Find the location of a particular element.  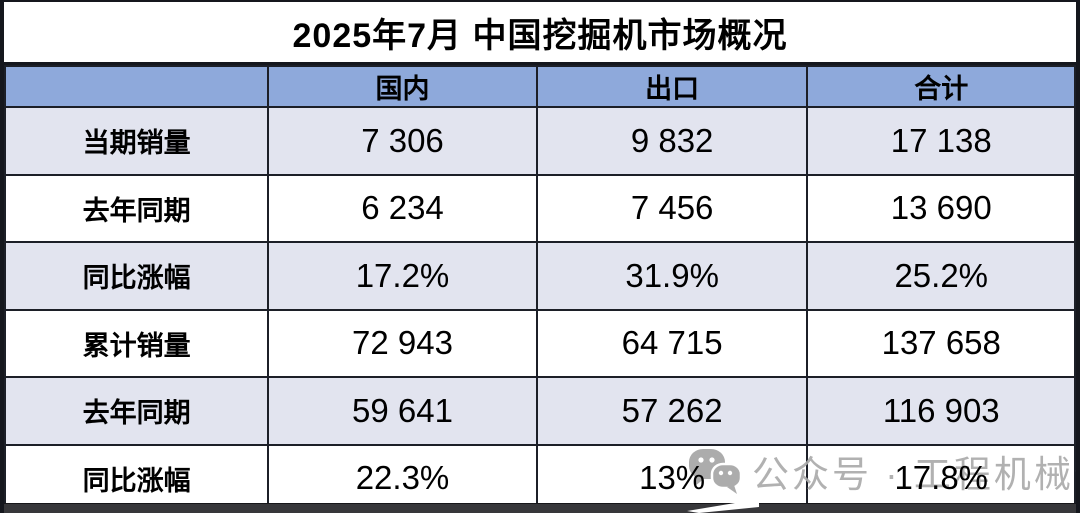

table-cell: 137 658 is located at coordinates (941, 343).